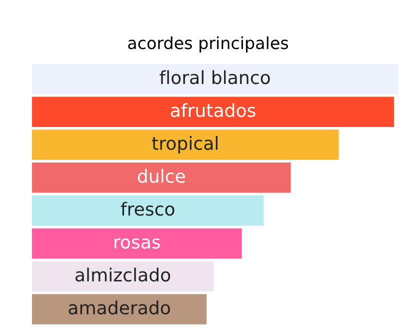  What do you see at coordinates (215, 77) in the screenshot?
I see `y-tick-label: floral blanco` at bounding box center [215, 77].